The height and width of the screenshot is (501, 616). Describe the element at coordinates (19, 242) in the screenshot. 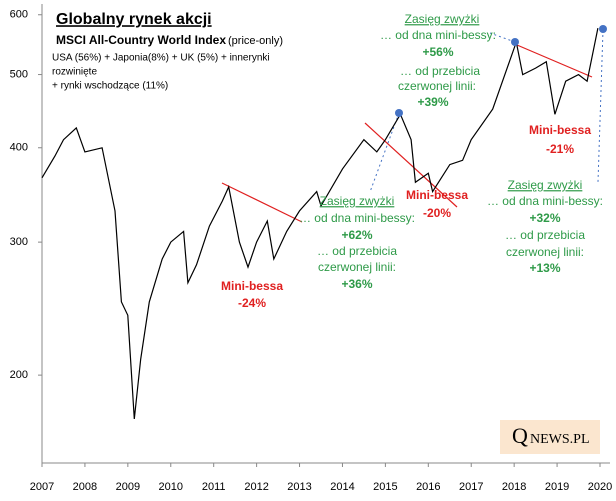

I see `y-tick-label: 300` at that location.